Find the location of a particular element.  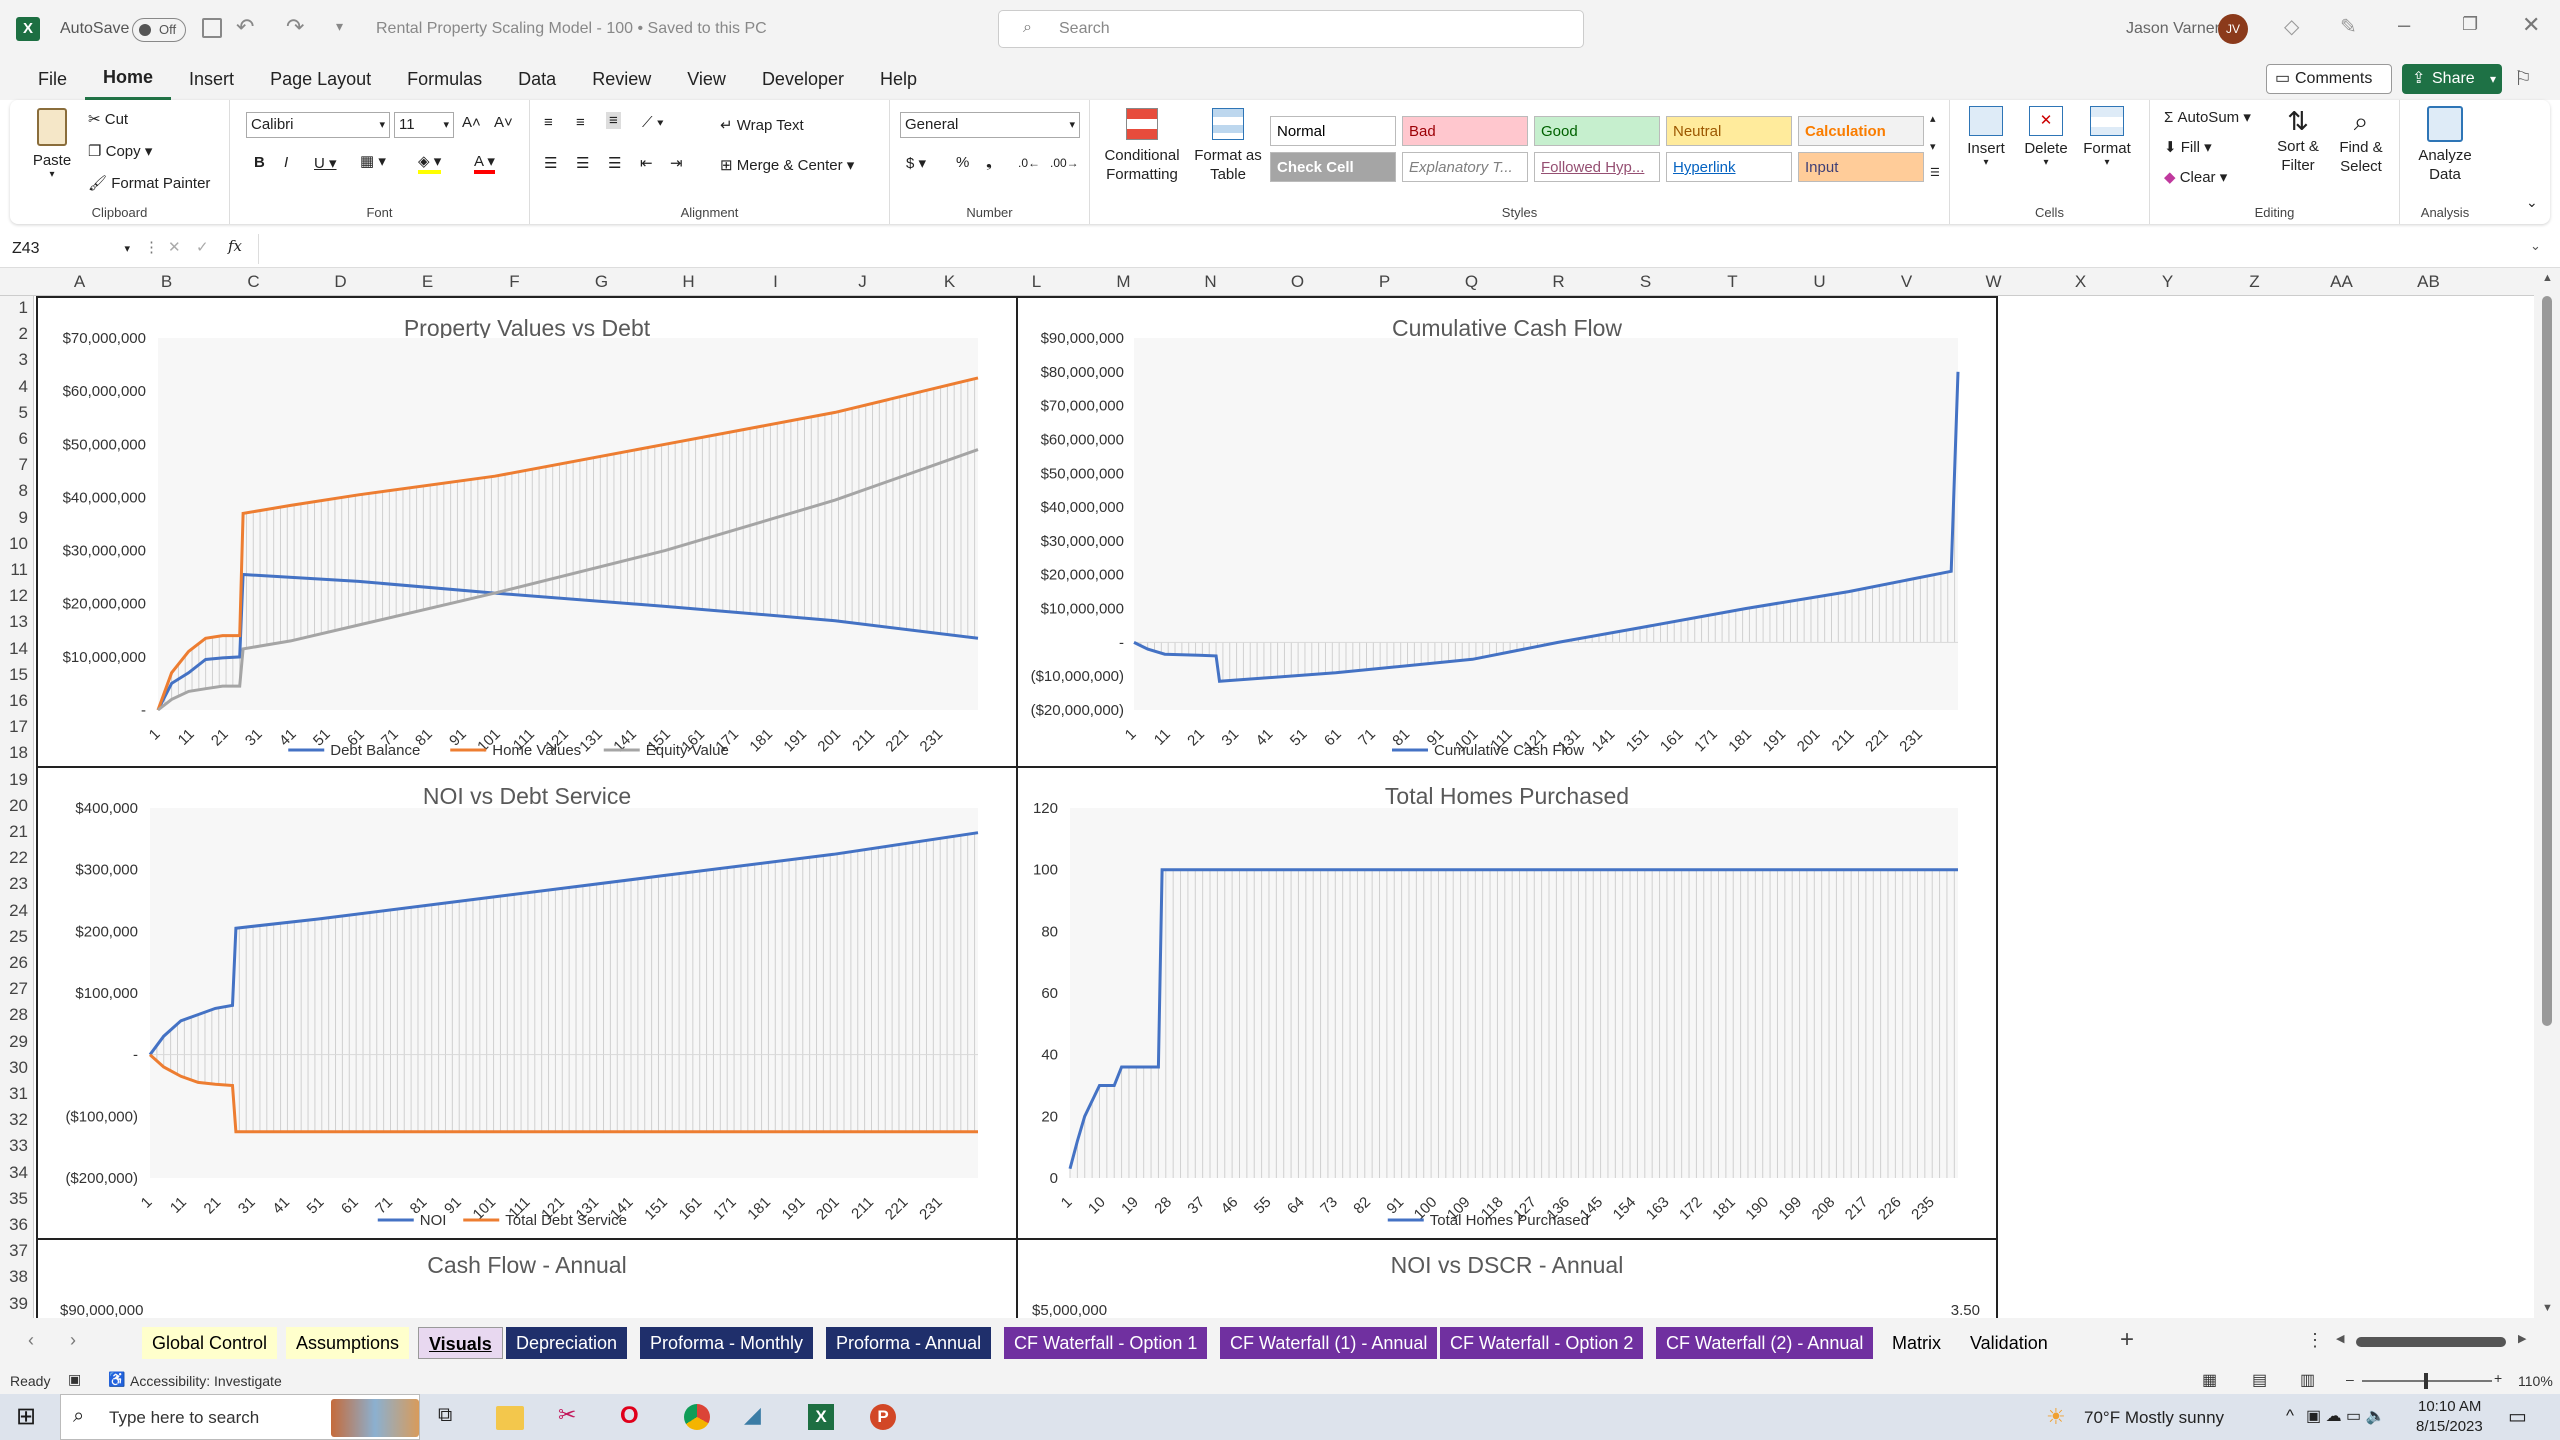

increase-decimal-icon: .0← is located at coordinates (1029, 163).